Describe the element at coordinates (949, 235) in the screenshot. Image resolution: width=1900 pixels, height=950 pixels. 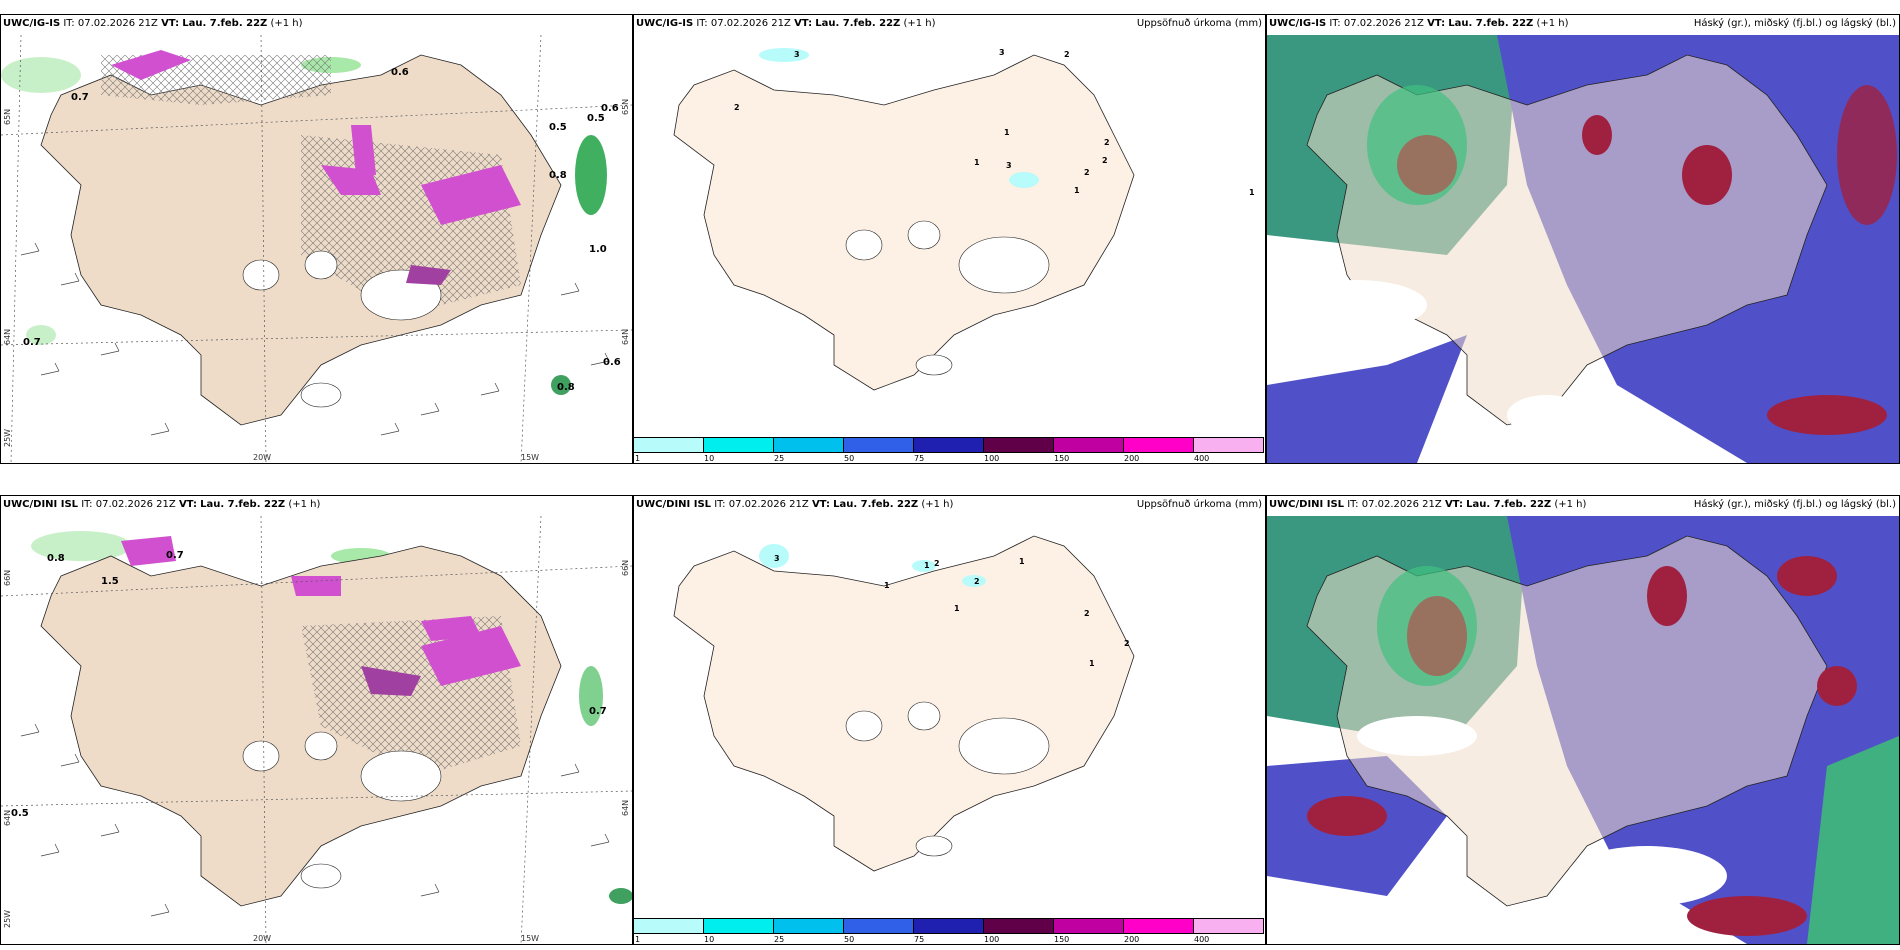
I see `precip-map: 3 3 2 1 1 3 2 2 2 1 1 2` at that location.